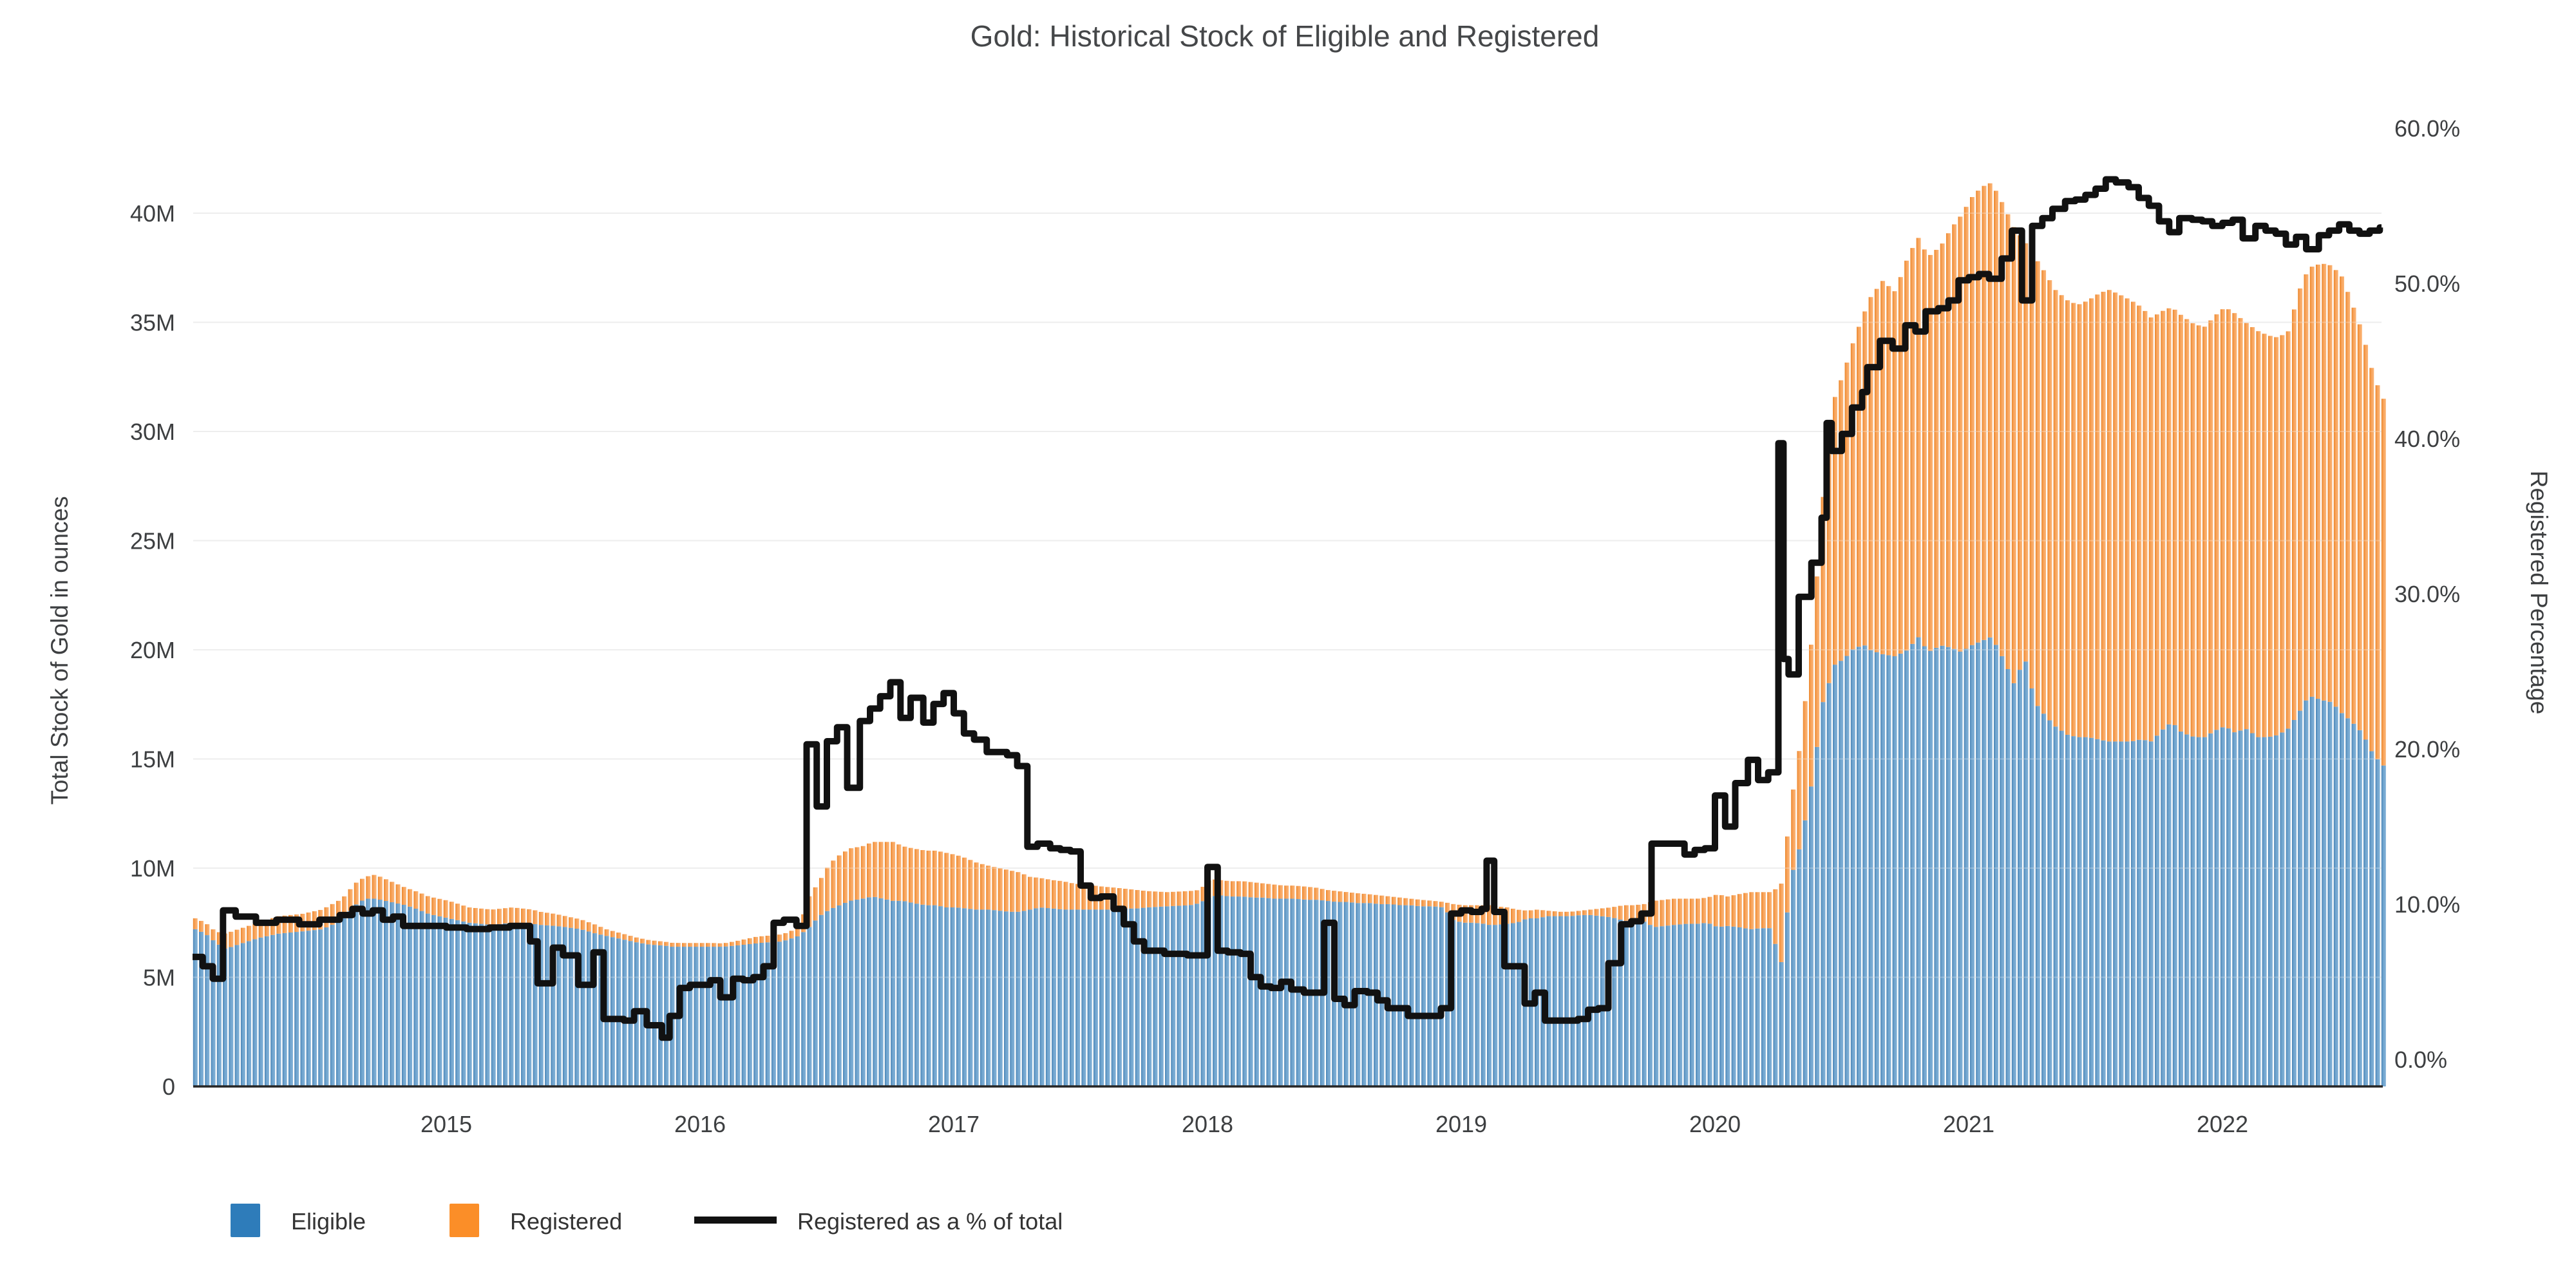  What do you see at coordinates (152, 650) in the screenshot?
I see `left-axis-tick-labels: 0 5M 10M 15M 20M 25M 30M 35M 40M` at bounding box center [152, 650].